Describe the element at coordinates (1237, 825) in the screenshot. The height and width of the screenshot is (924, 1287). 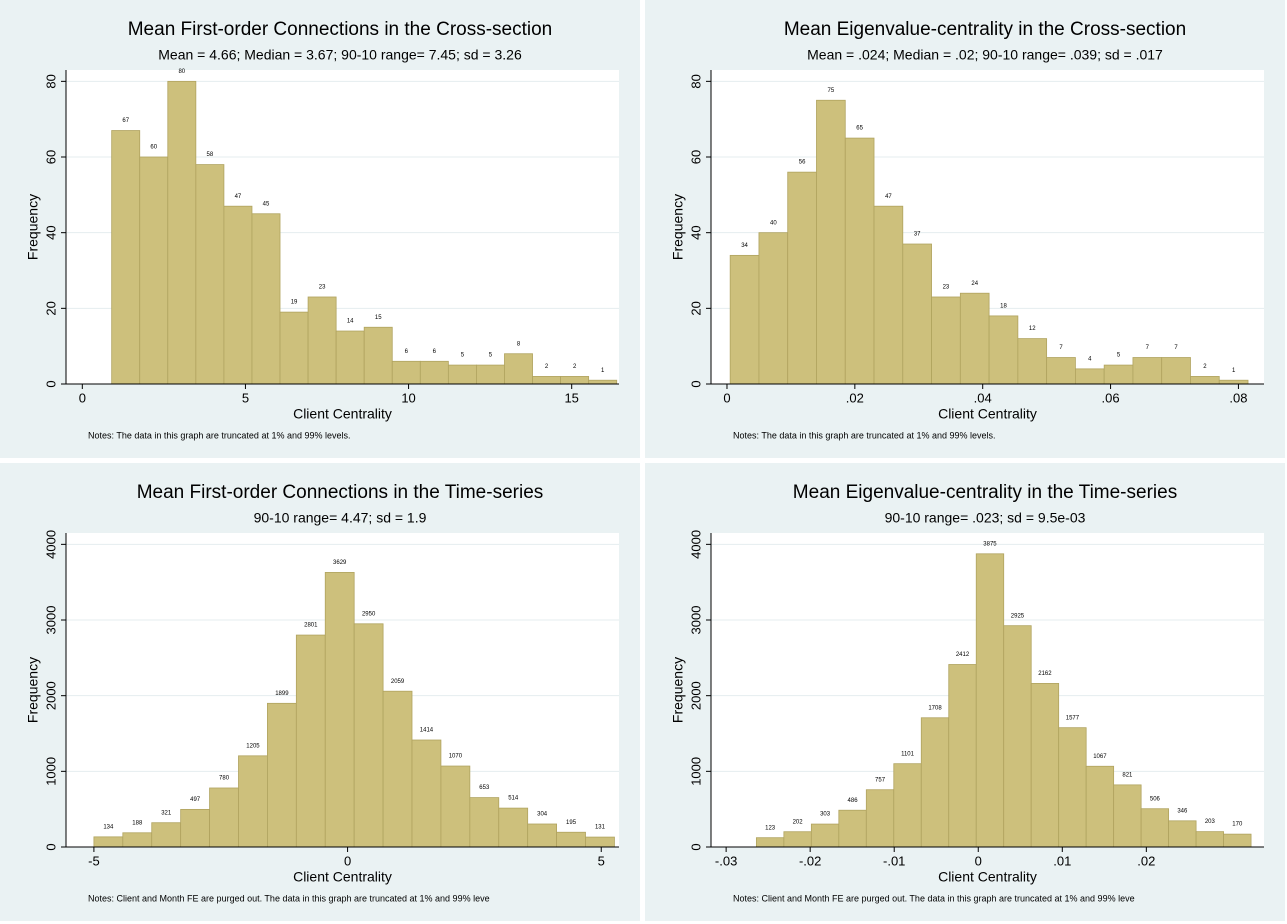
I see `data-label: 170` at that location.